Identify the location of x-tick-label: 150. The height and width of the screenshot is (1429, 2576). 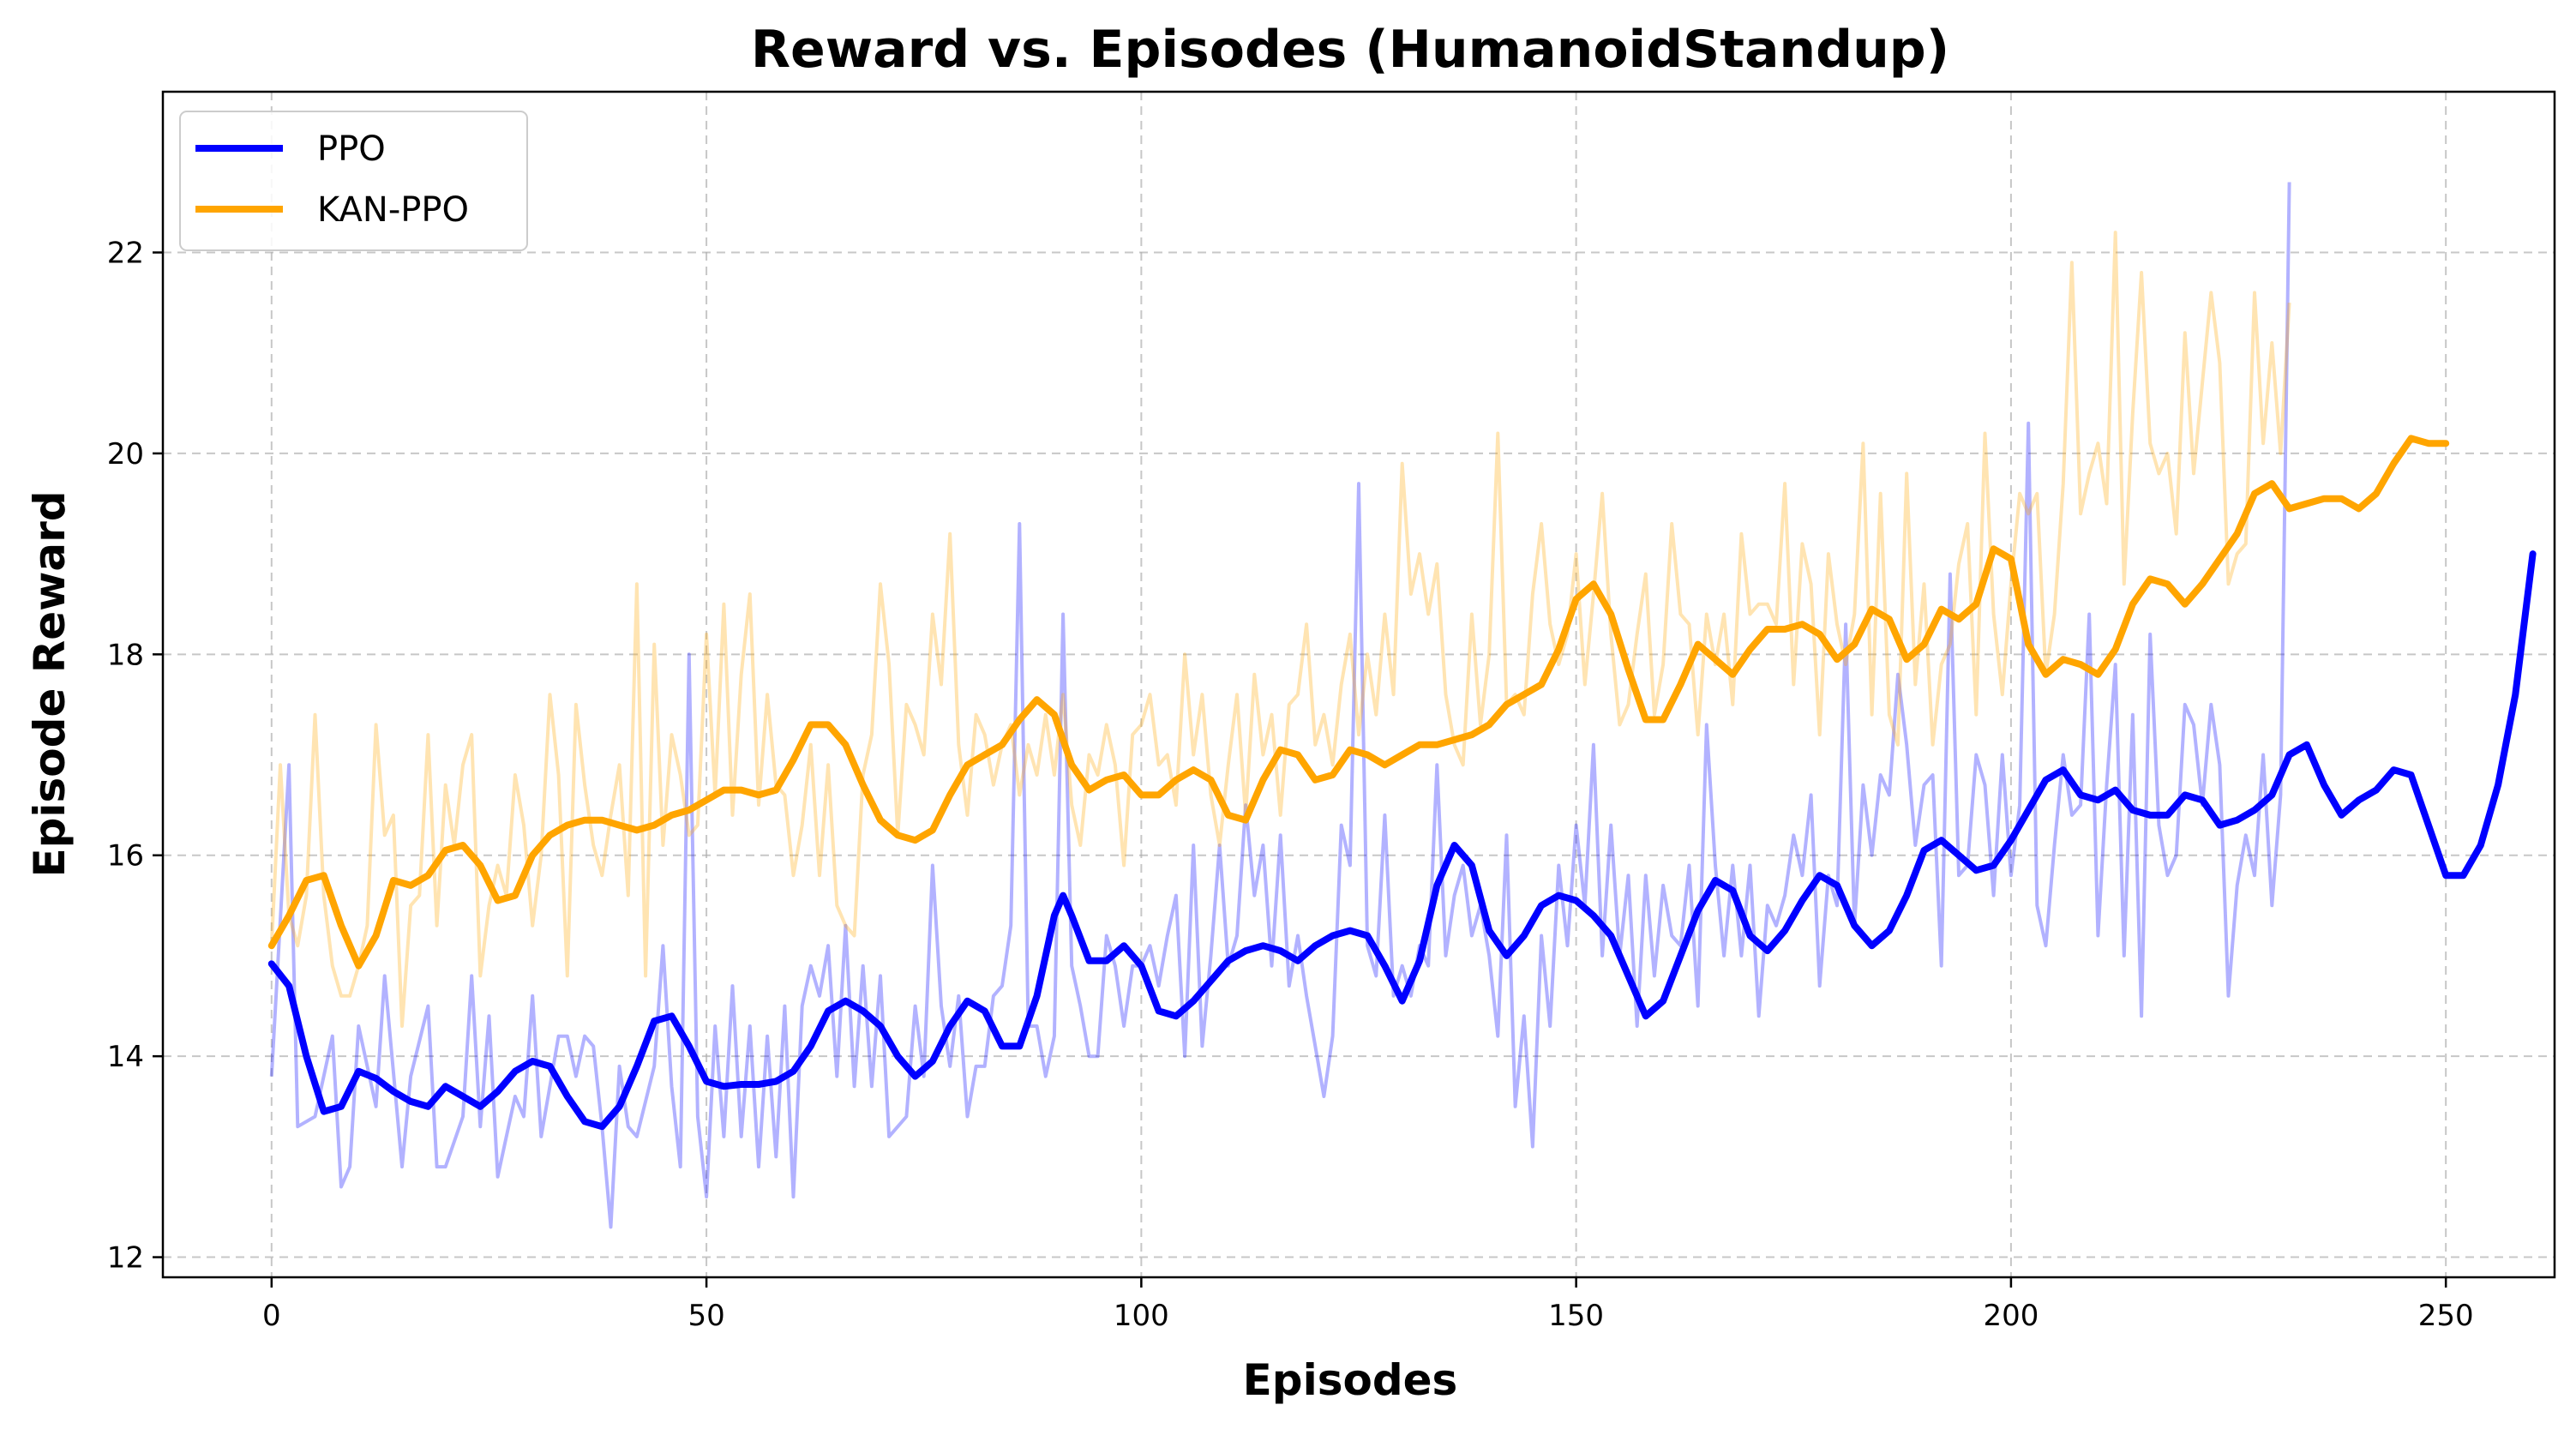
(1576, 1316).